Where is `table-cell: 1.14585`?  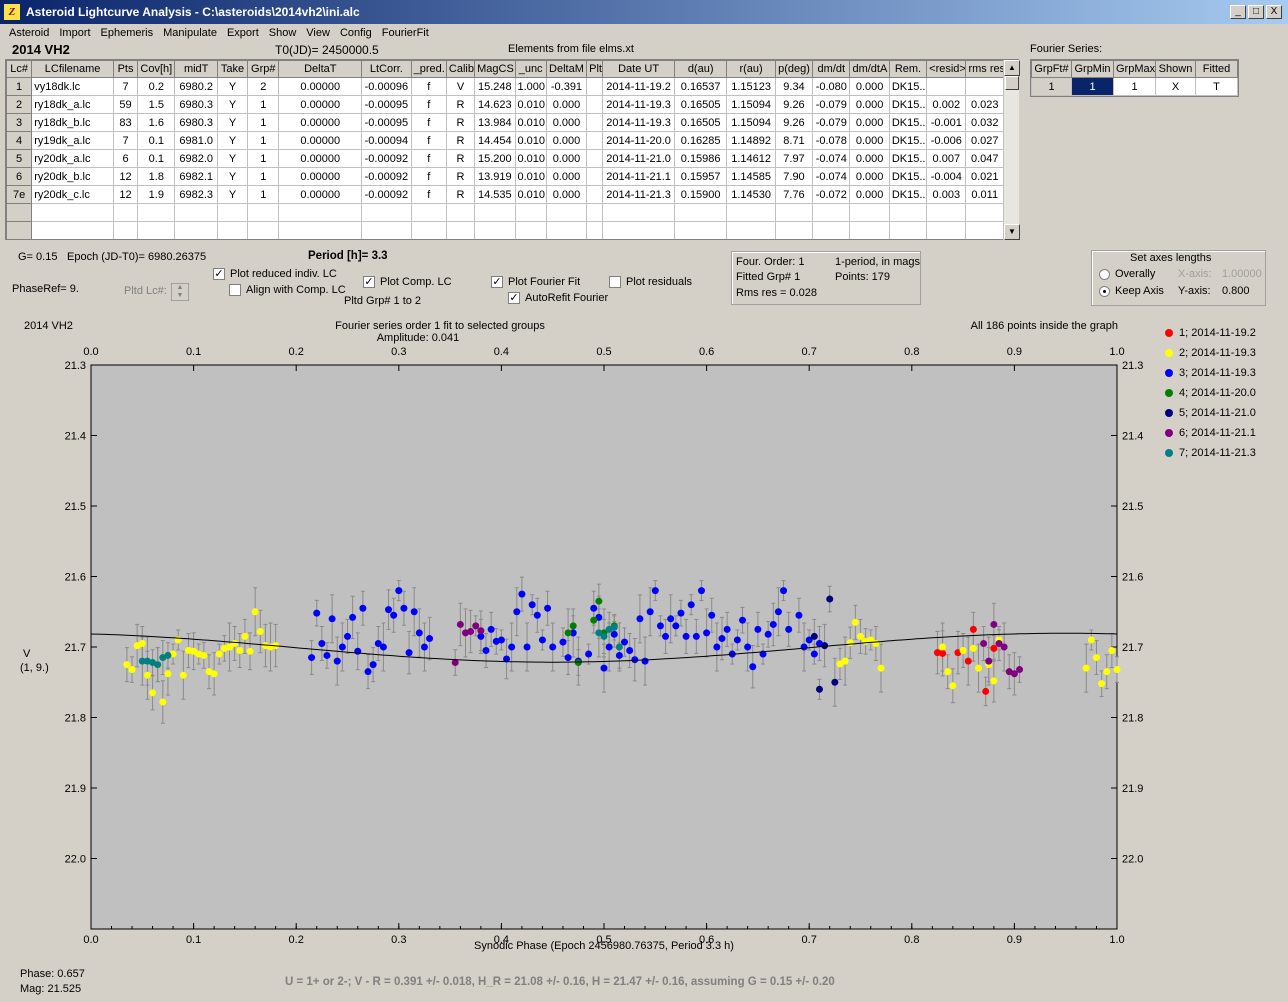
table-cell: 1.14585 is located at coordinates (751, 176).